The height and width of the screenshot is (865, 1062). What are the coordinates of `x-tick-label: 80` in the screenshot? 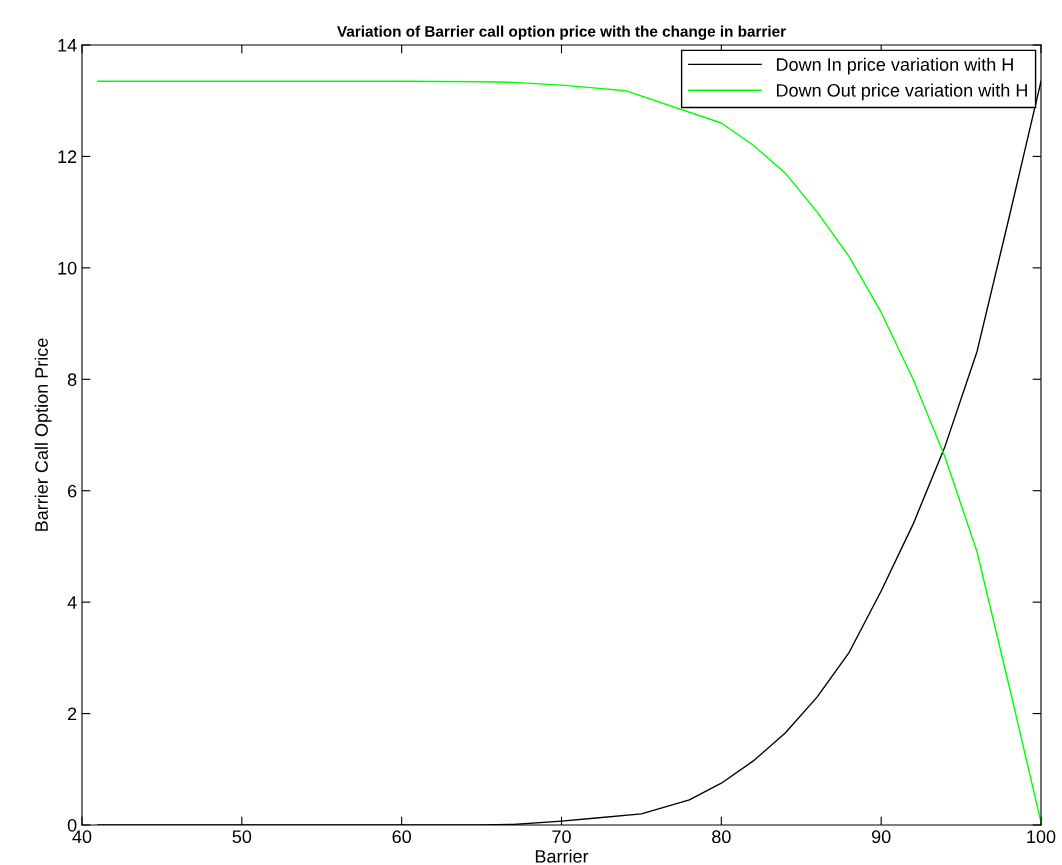 It's located at (721, 837).